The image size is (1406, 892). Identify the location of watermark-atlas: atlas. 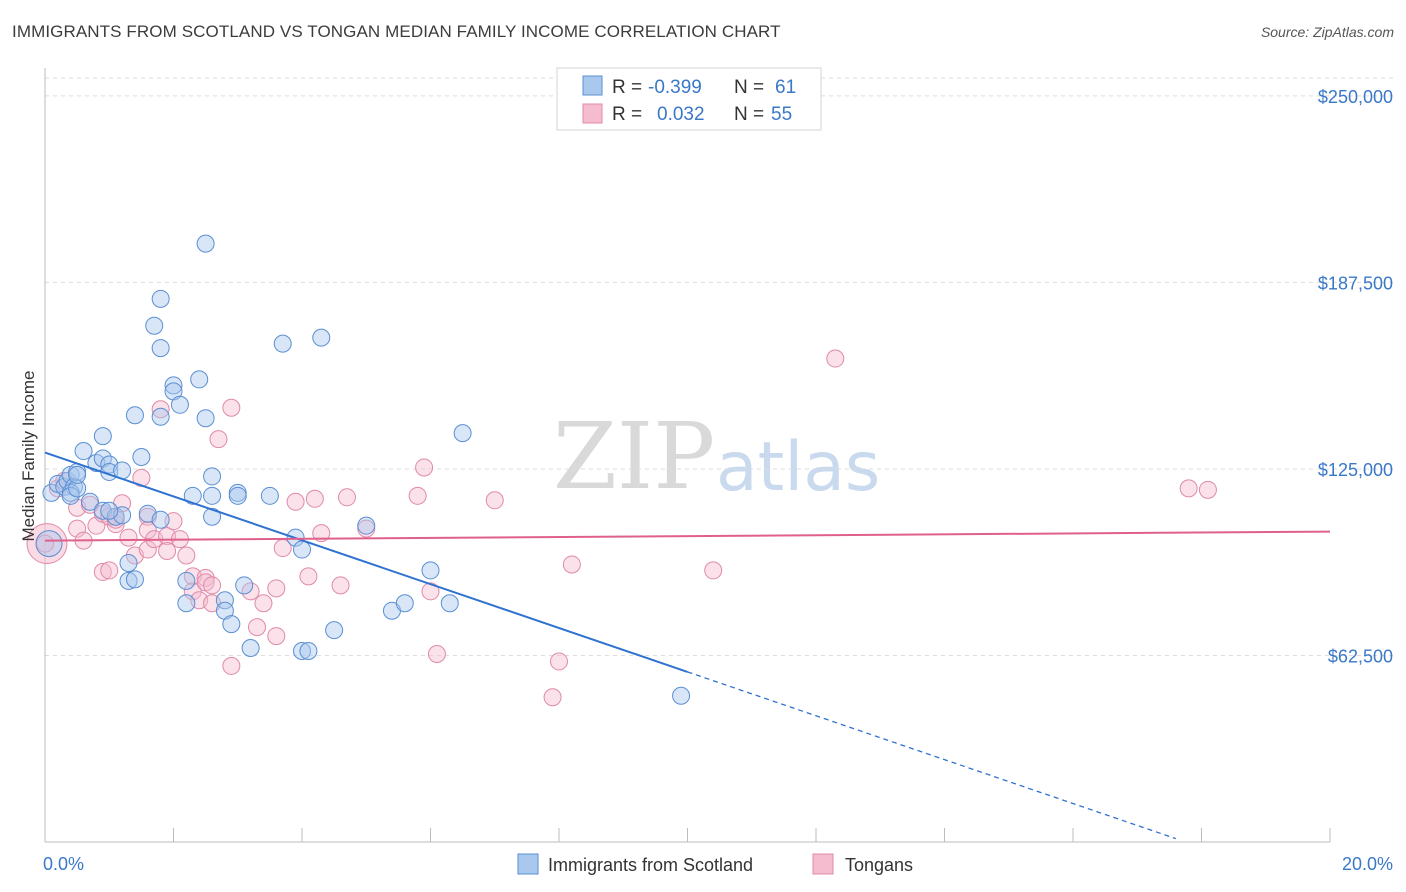
(798, 467).